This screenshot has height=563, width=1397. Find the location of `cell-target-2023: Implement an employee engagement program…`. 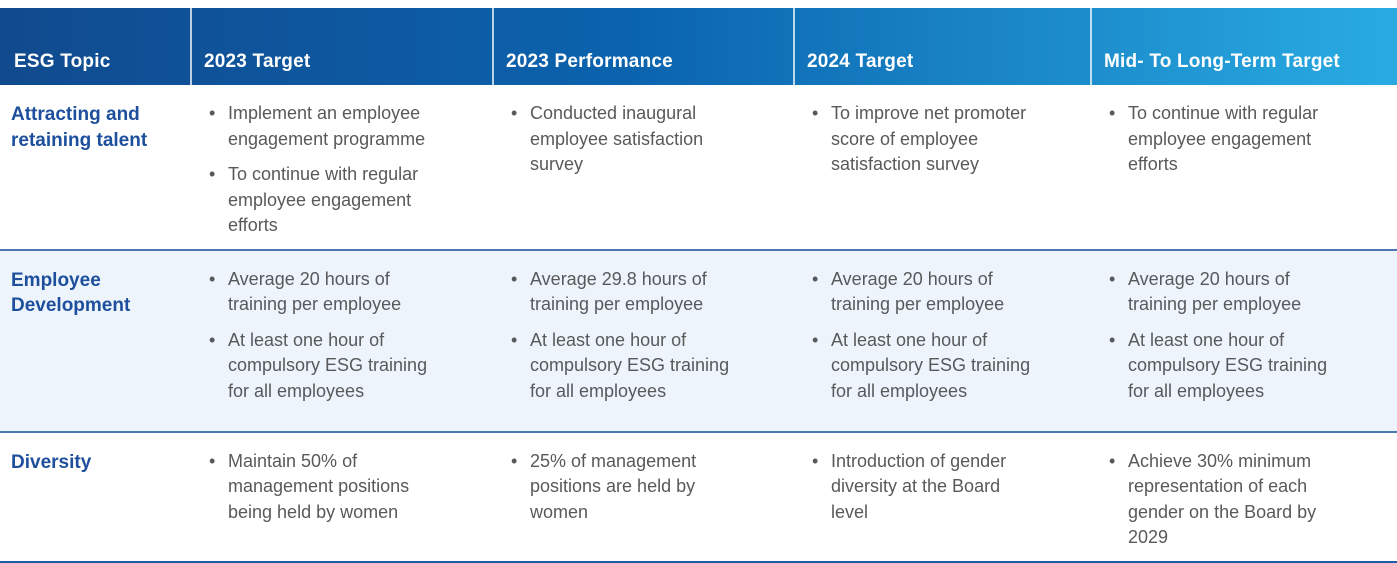

cell-target-2023: Implement an employee engagement program… is located at coordinates (341, 167).